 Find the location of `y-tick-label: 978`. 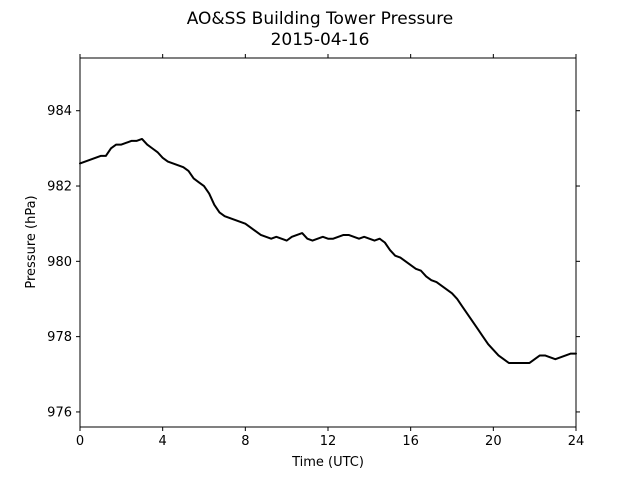

y-tick-label: 978 is located at coordinates (59, 337).